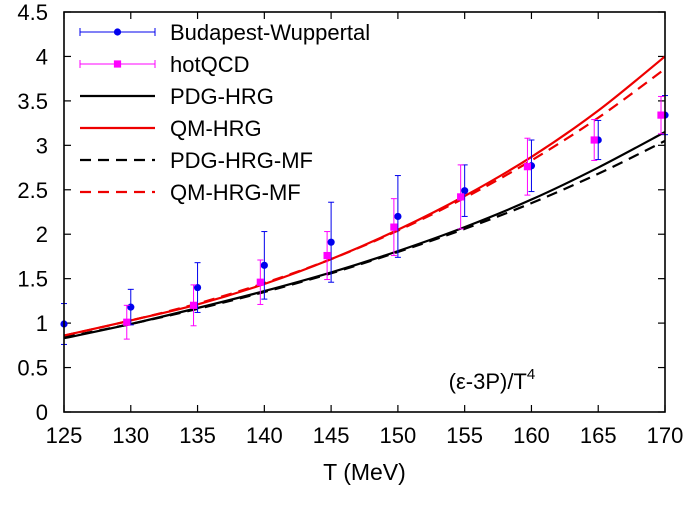  Describe the element at coordinates (531, 374) in the screenshot. I see `annotation-superscript: 4` at that location.